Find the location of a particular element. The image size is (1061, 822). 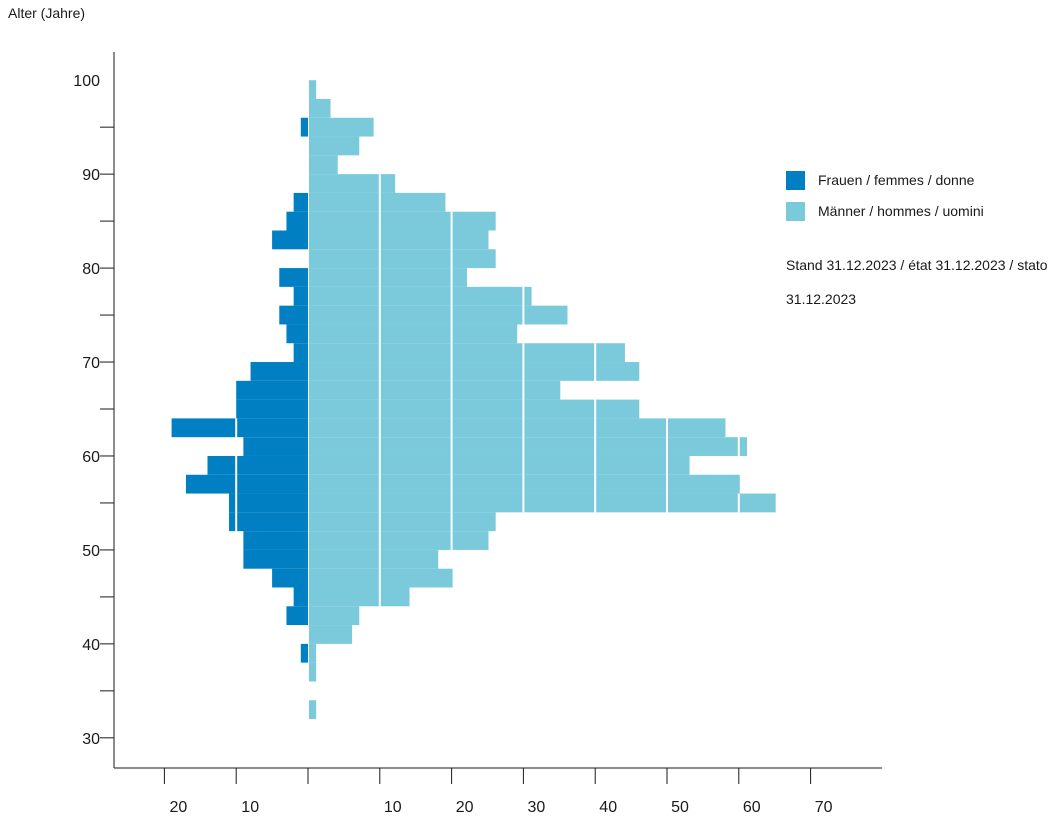

legend-swatch-men is located at coordinates (795, 211).